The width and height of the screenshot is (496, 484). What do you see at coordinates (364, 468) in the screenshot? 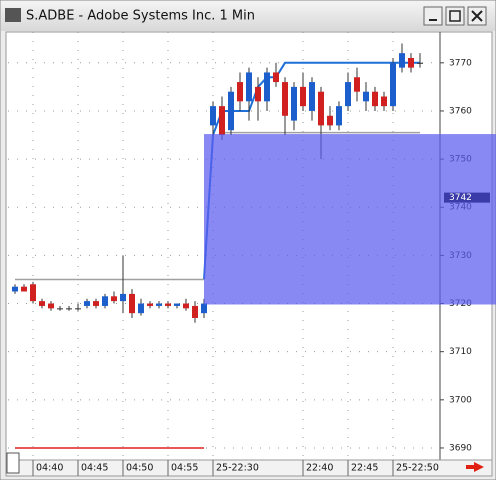
I see `x-tick-label: 22:45` at bounding box center [364, 468].